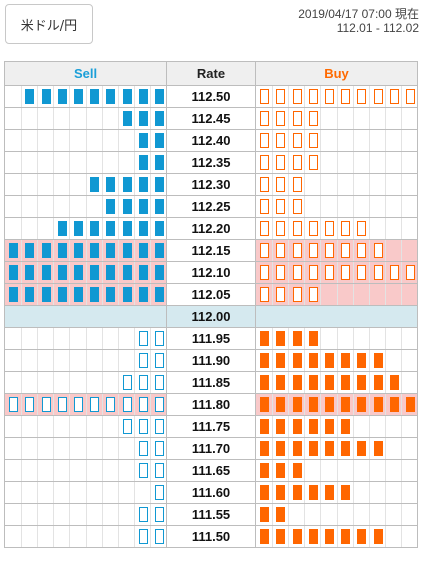 This screenshot has width=425, height=586. Describe the element at coordinates (211, 184) in the screenshot. I see `rate-cell: 112.30` at that location.